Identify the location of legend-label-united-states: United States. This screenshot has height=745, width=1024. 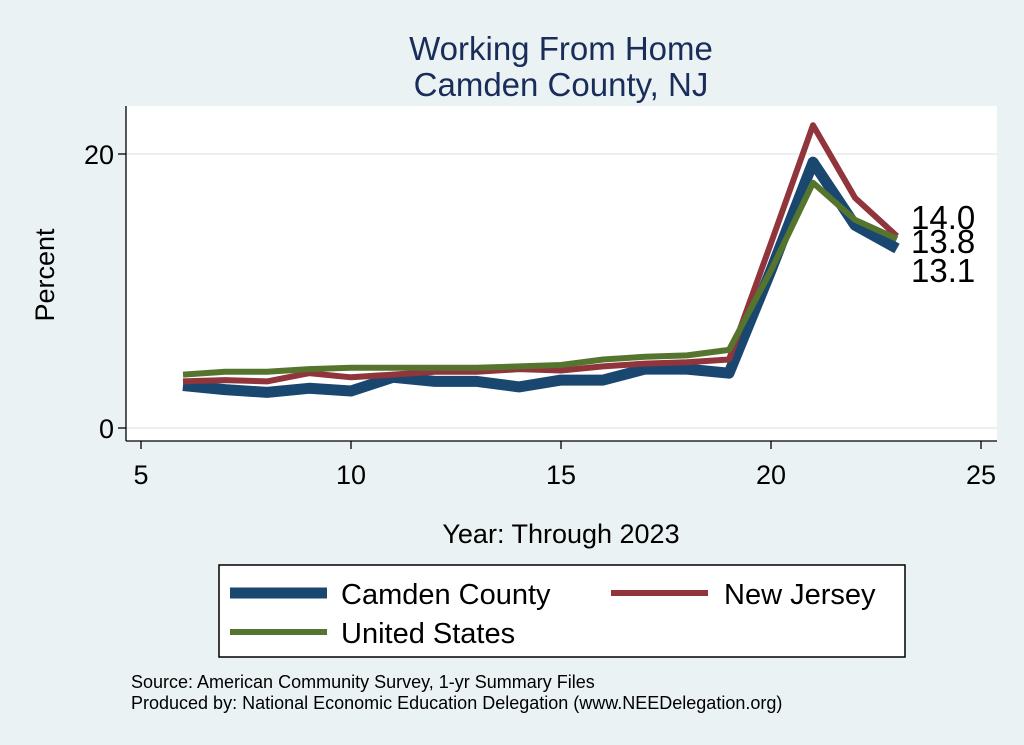
(428, 634).